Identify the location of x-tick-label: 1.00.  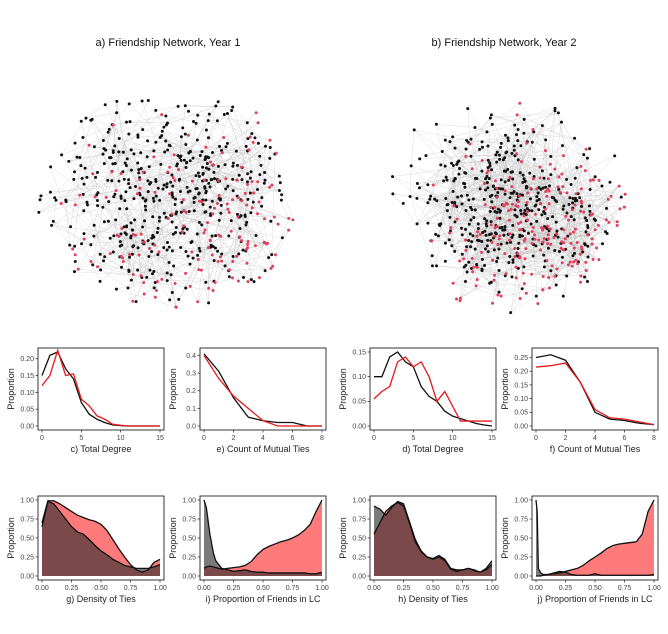
(492, 588).